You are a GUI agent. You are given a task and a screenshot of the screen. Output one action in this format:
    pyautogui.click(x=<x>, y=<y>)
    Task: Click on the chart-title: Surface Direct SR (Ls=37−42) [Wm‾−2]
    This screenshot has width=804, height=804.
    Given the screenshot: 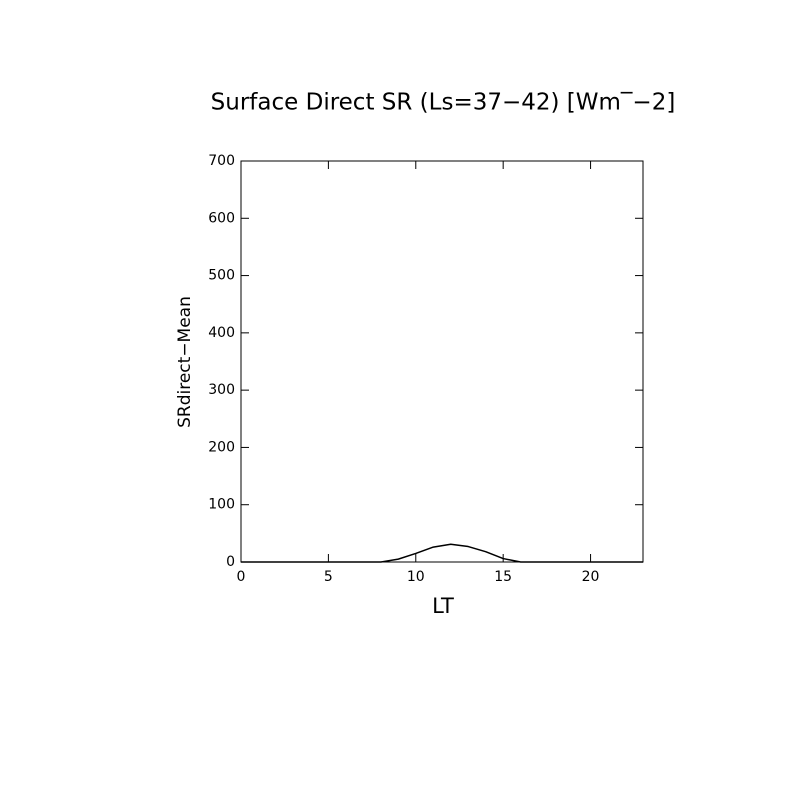 What is the action you would take?
    pyautogui.click(x=443, y=103)
    